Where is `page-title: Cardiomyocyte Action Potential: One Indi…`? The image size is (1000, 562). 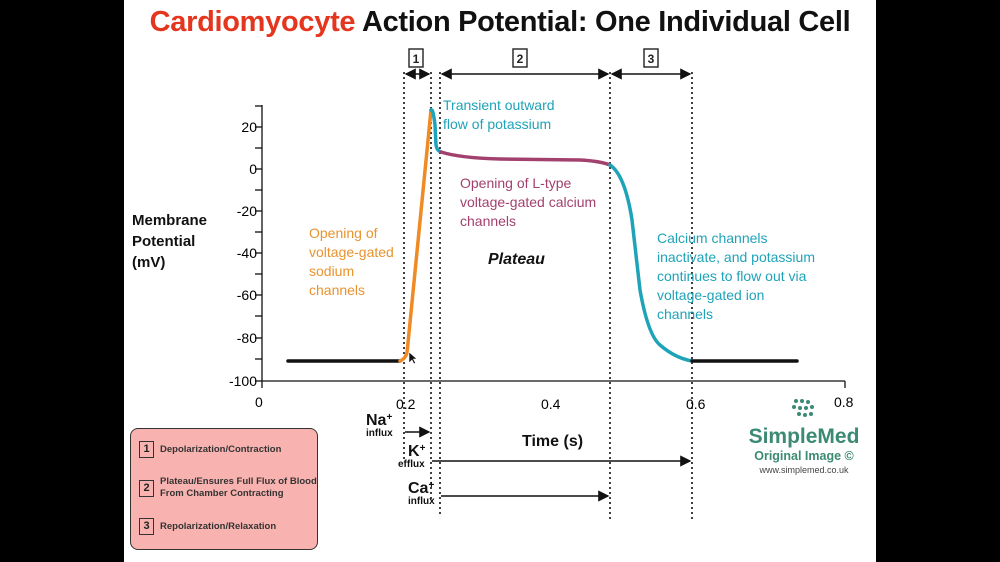
page-title: Cardiomyocyte Action Potential: One Indi… is located at coordinates (500, 22).